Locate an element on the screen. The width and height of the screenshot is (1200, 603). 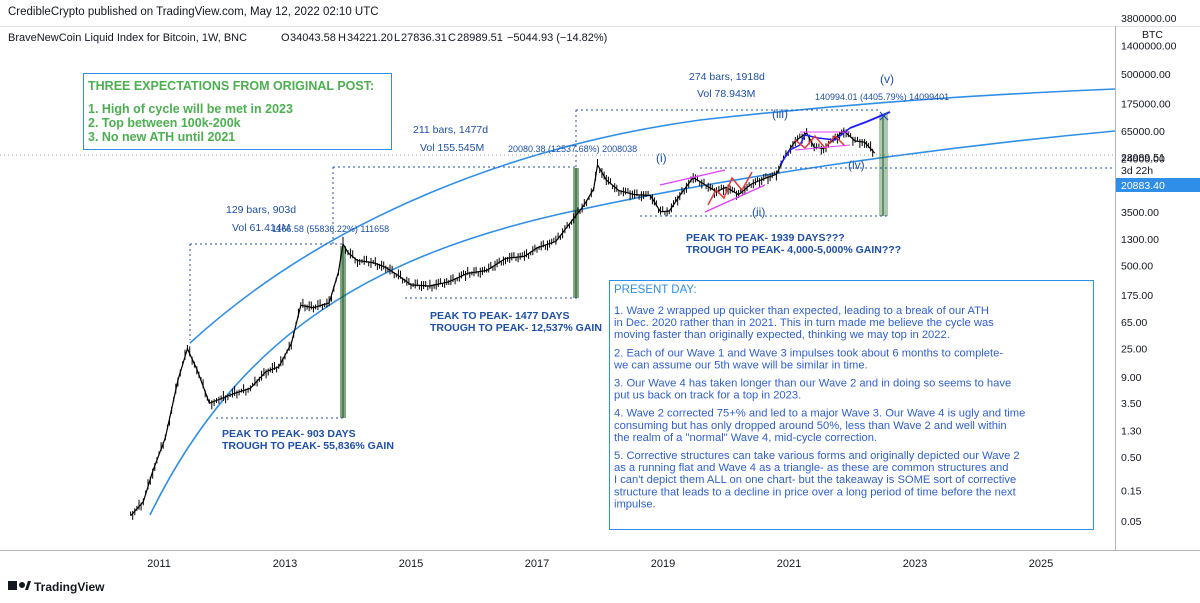
x-tick-label: 2017 is located at coordinates (537, 564).